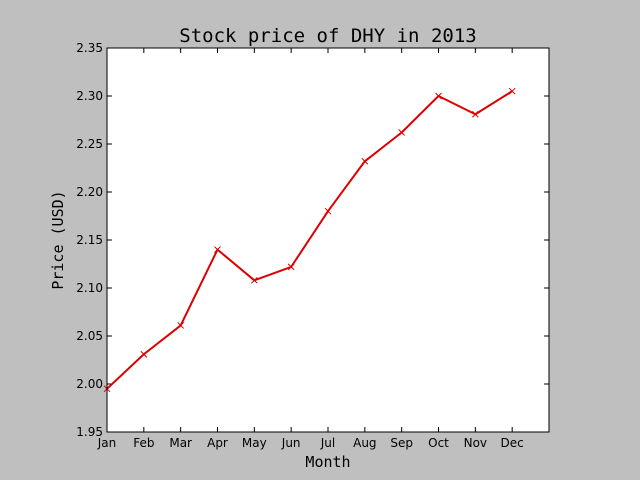 The image size is (640, 480). Describe the element at coordinates (327, 462) in the screenshot. I see `x-axis-label: Month` at that location.